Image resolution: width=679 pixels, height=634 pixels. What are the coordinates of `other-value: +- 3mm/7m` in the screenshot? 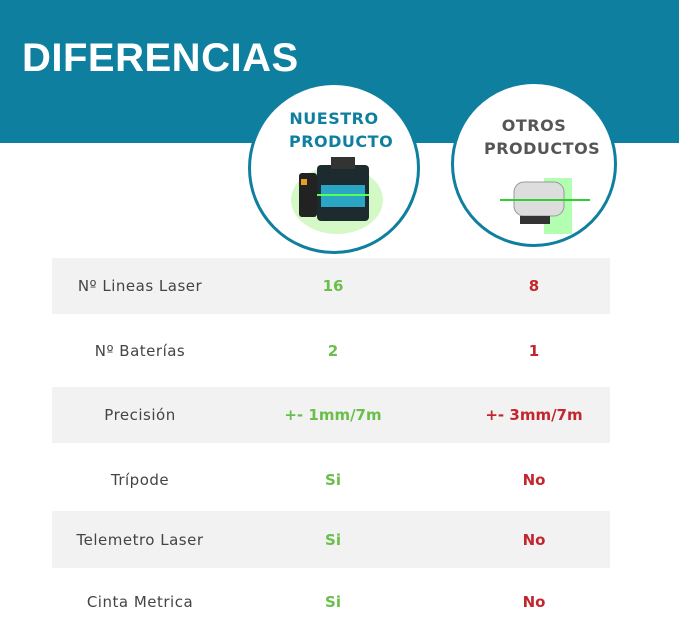 It's located at (534, 415).